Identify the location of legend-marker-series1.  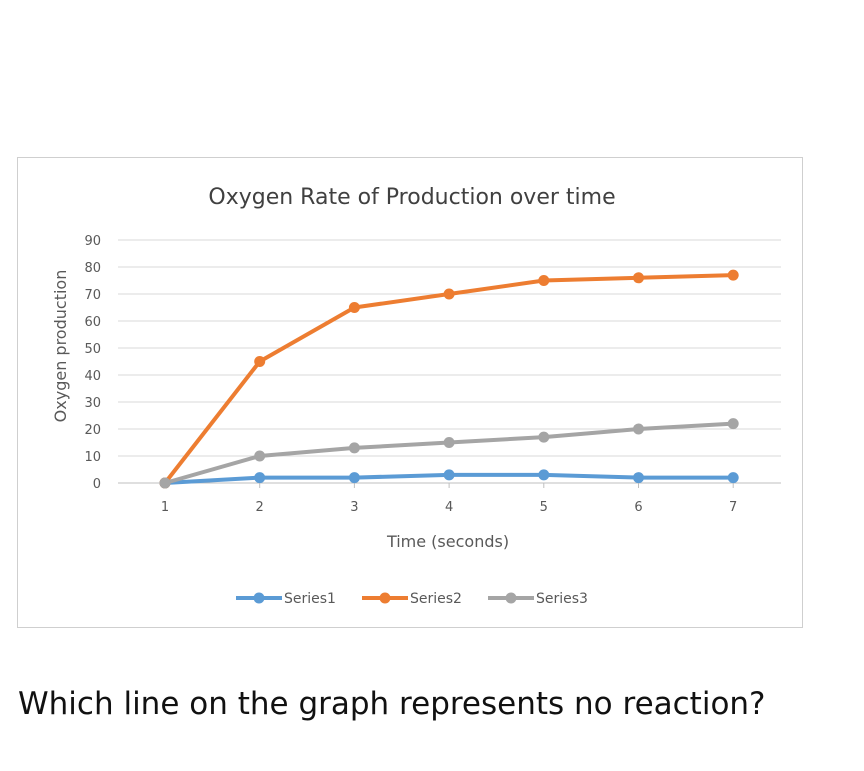
(259, 598).